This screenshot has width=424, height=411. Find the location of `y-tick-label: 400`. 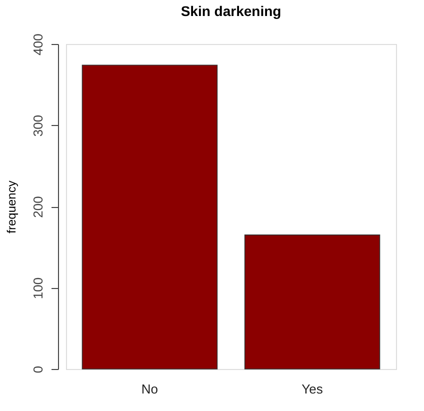

y-tick-label: 400 is located at coordinates (38, 45).